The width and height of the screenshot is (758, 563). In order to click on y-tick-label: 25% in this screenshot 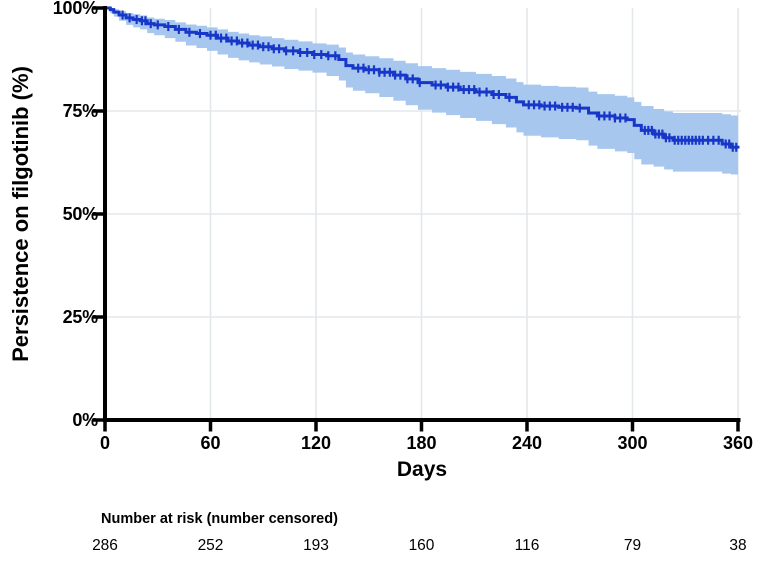, I will do `click(80, 317)`.